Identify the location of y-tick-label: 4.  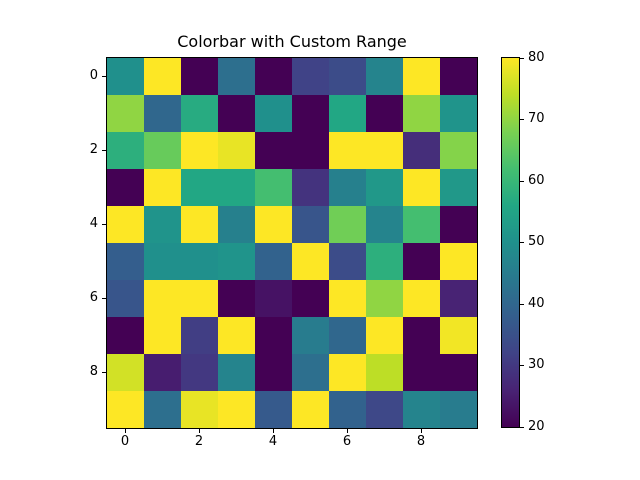
(93, 223).